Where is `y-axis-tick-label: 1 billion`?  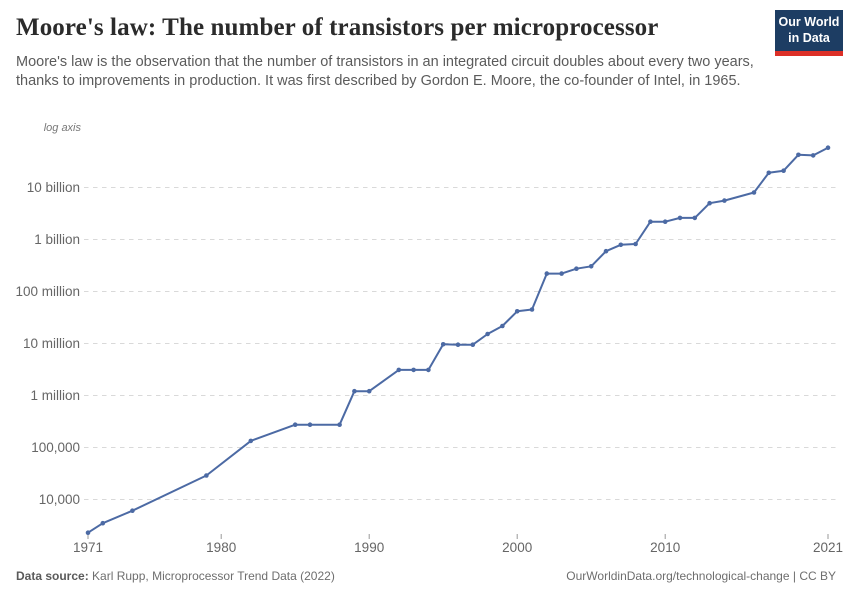 y-axis-tick-label: 1 billion is located at coordinates (57, 239).